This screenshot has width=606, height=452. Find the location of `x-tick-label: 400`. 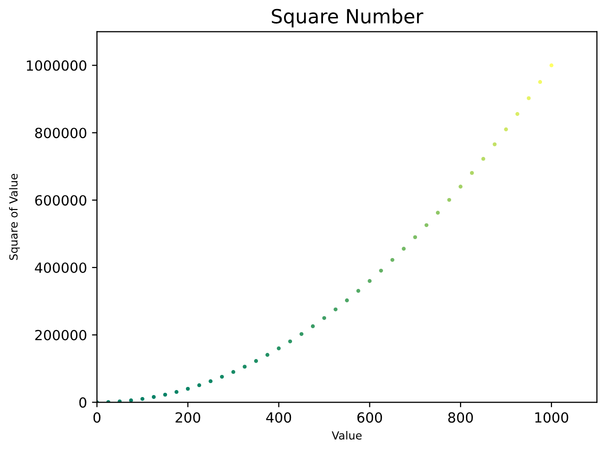

x-tick-label: 400 is located at coordinates (279, 417).